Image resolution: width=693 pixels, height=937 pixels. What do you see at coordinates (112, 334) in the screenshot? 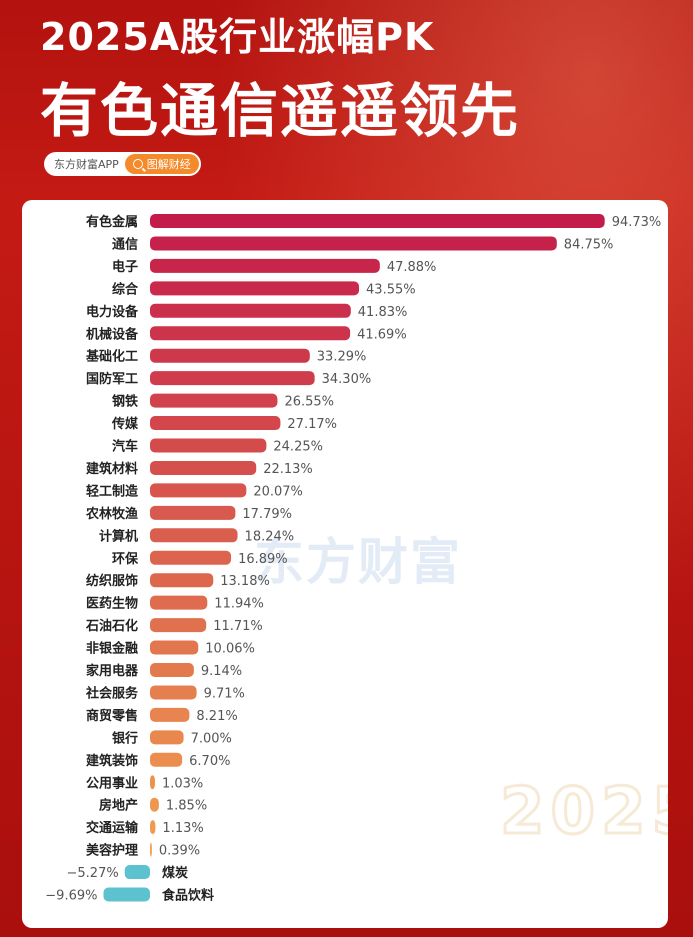
I see `category-label: 机械设备` at bounding box center [112, 334].